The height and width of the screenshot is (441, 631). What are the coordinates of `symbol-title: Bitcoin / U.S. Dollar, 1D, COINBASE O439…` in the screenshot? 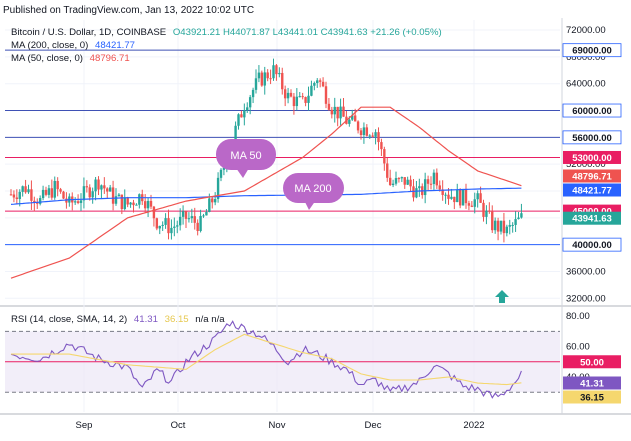 It's located at (226, 32).